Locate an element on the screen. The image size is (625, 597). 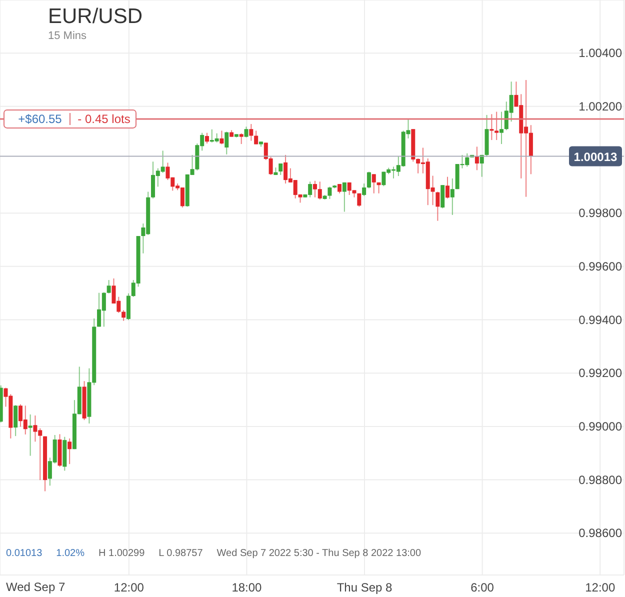
y-tick-label: 1.00400 is located at coordinates (600, 53).